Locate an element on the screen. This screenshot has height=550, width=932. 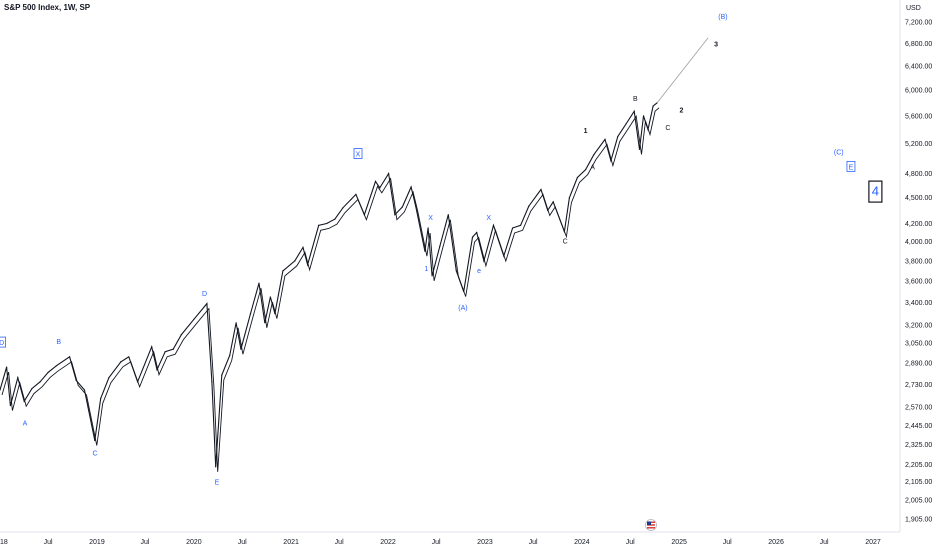
projection-line is located at coordinates (682, 70).